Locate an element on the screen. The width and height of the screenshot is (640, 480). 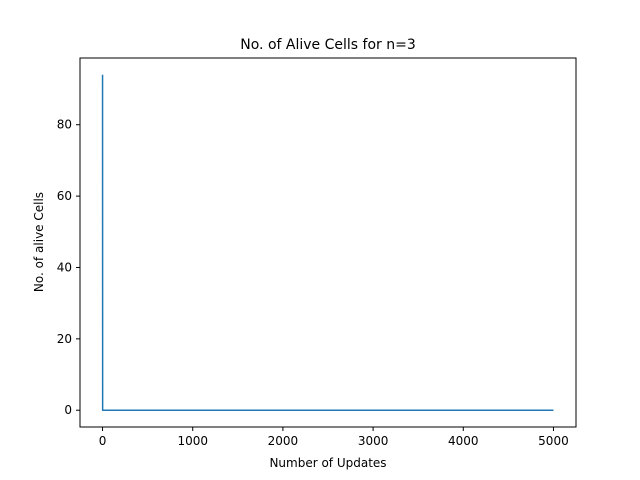
x-tick-label: 3000 is located at coordinates (373, 441).